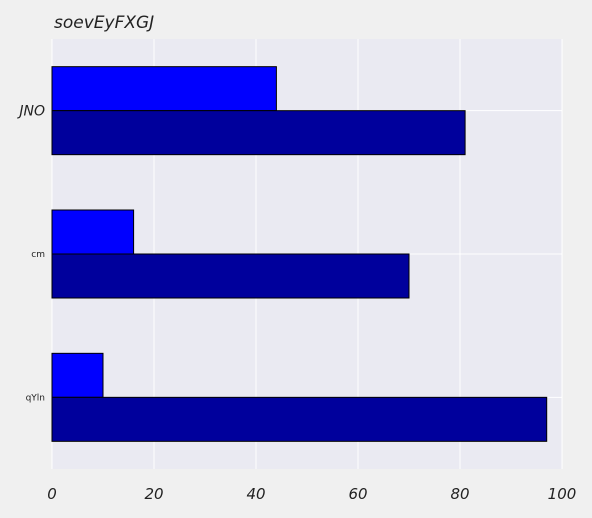  I want to click on y-tick-label: cm, so click(38, 255).